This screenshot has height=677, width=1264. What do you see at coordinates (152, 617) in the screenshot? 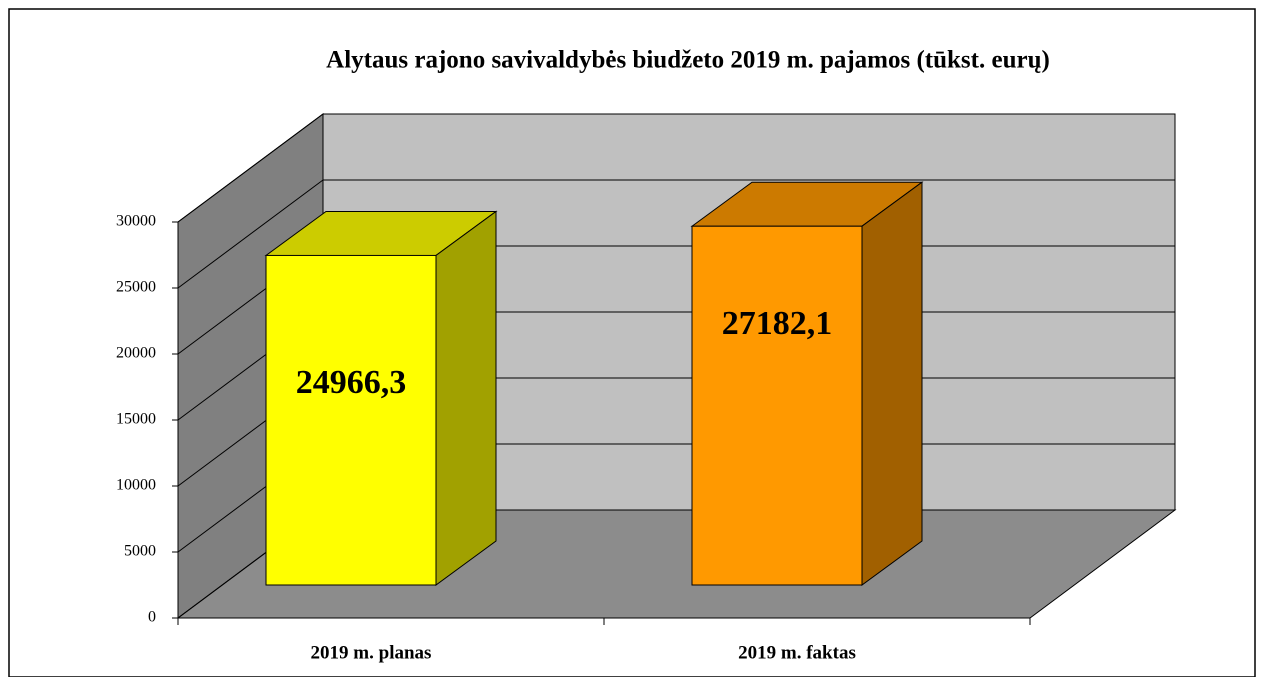
I see `y-tick-label: 0` at bounding box center [152, 617].